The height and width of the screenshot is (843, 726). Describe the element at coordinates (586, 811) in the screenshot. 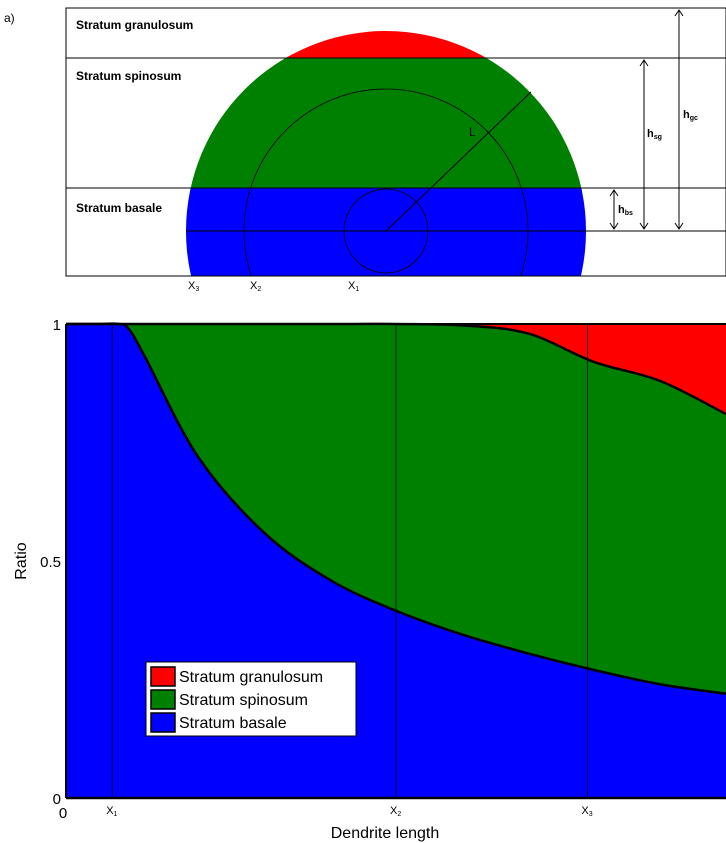

I see `x-marker-label-x3: X3` at that location.